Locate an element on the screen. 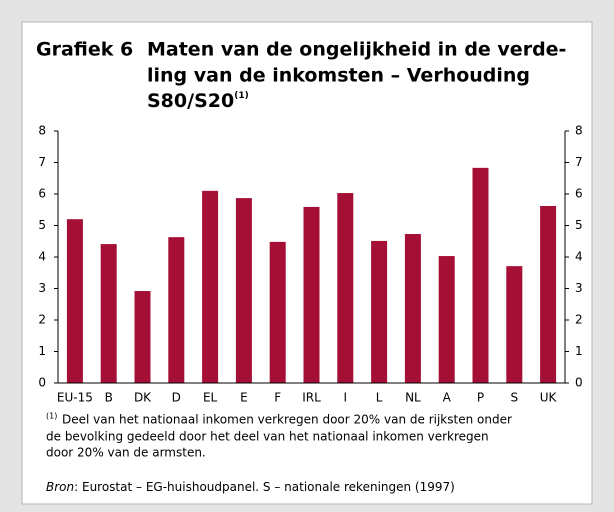 The width and height of the screenshot is (614, 512). y-tick-label: 7 is located at coordinates (42, 162).